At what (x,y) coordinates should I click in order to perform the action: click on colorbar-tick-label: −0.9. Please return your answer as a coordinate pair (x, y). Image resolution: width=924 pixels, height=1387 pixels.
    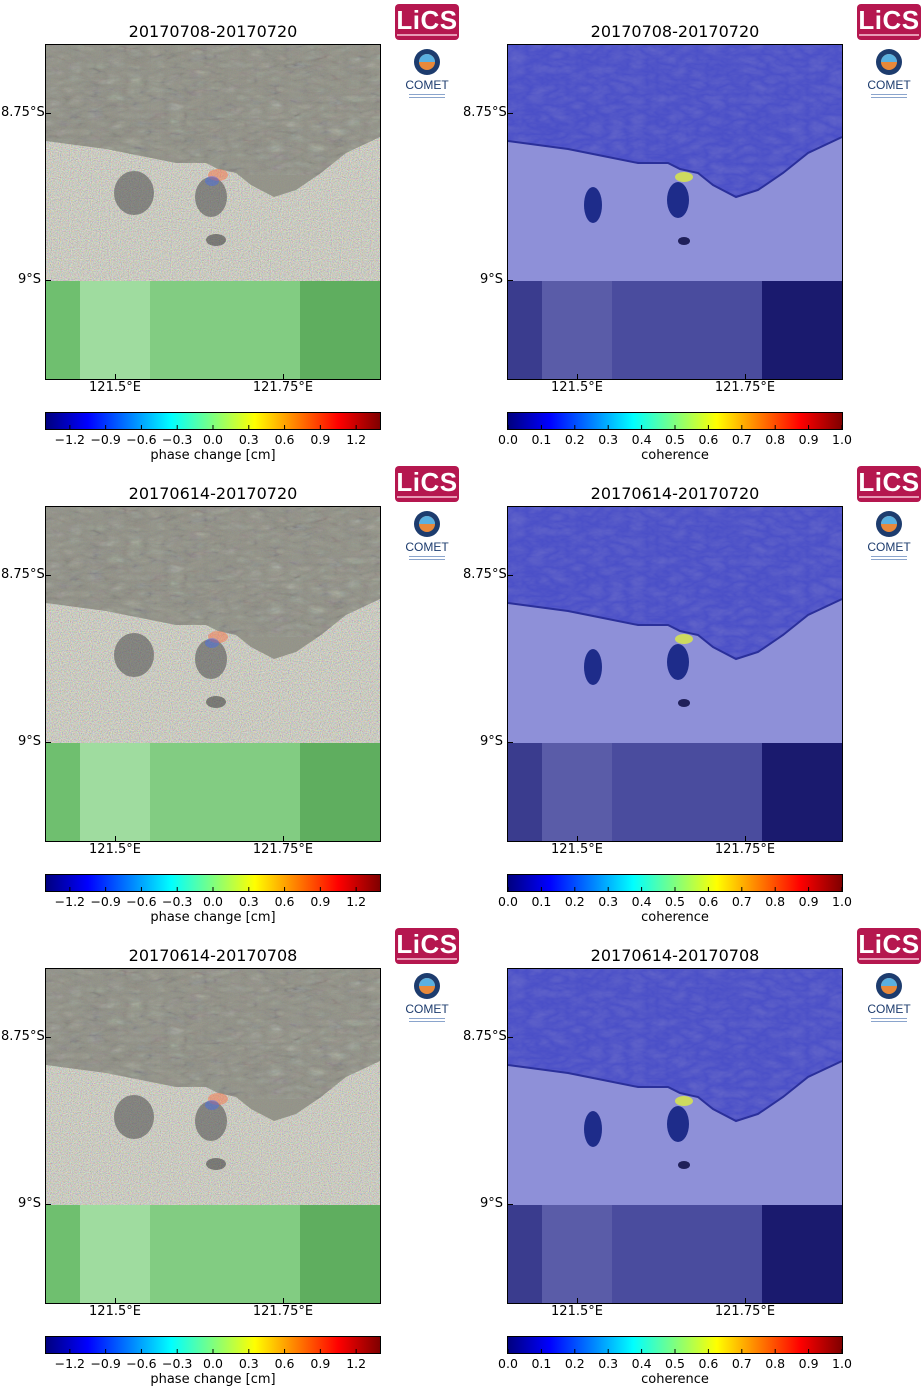
    Looking at the image, I should click on (105, 439).